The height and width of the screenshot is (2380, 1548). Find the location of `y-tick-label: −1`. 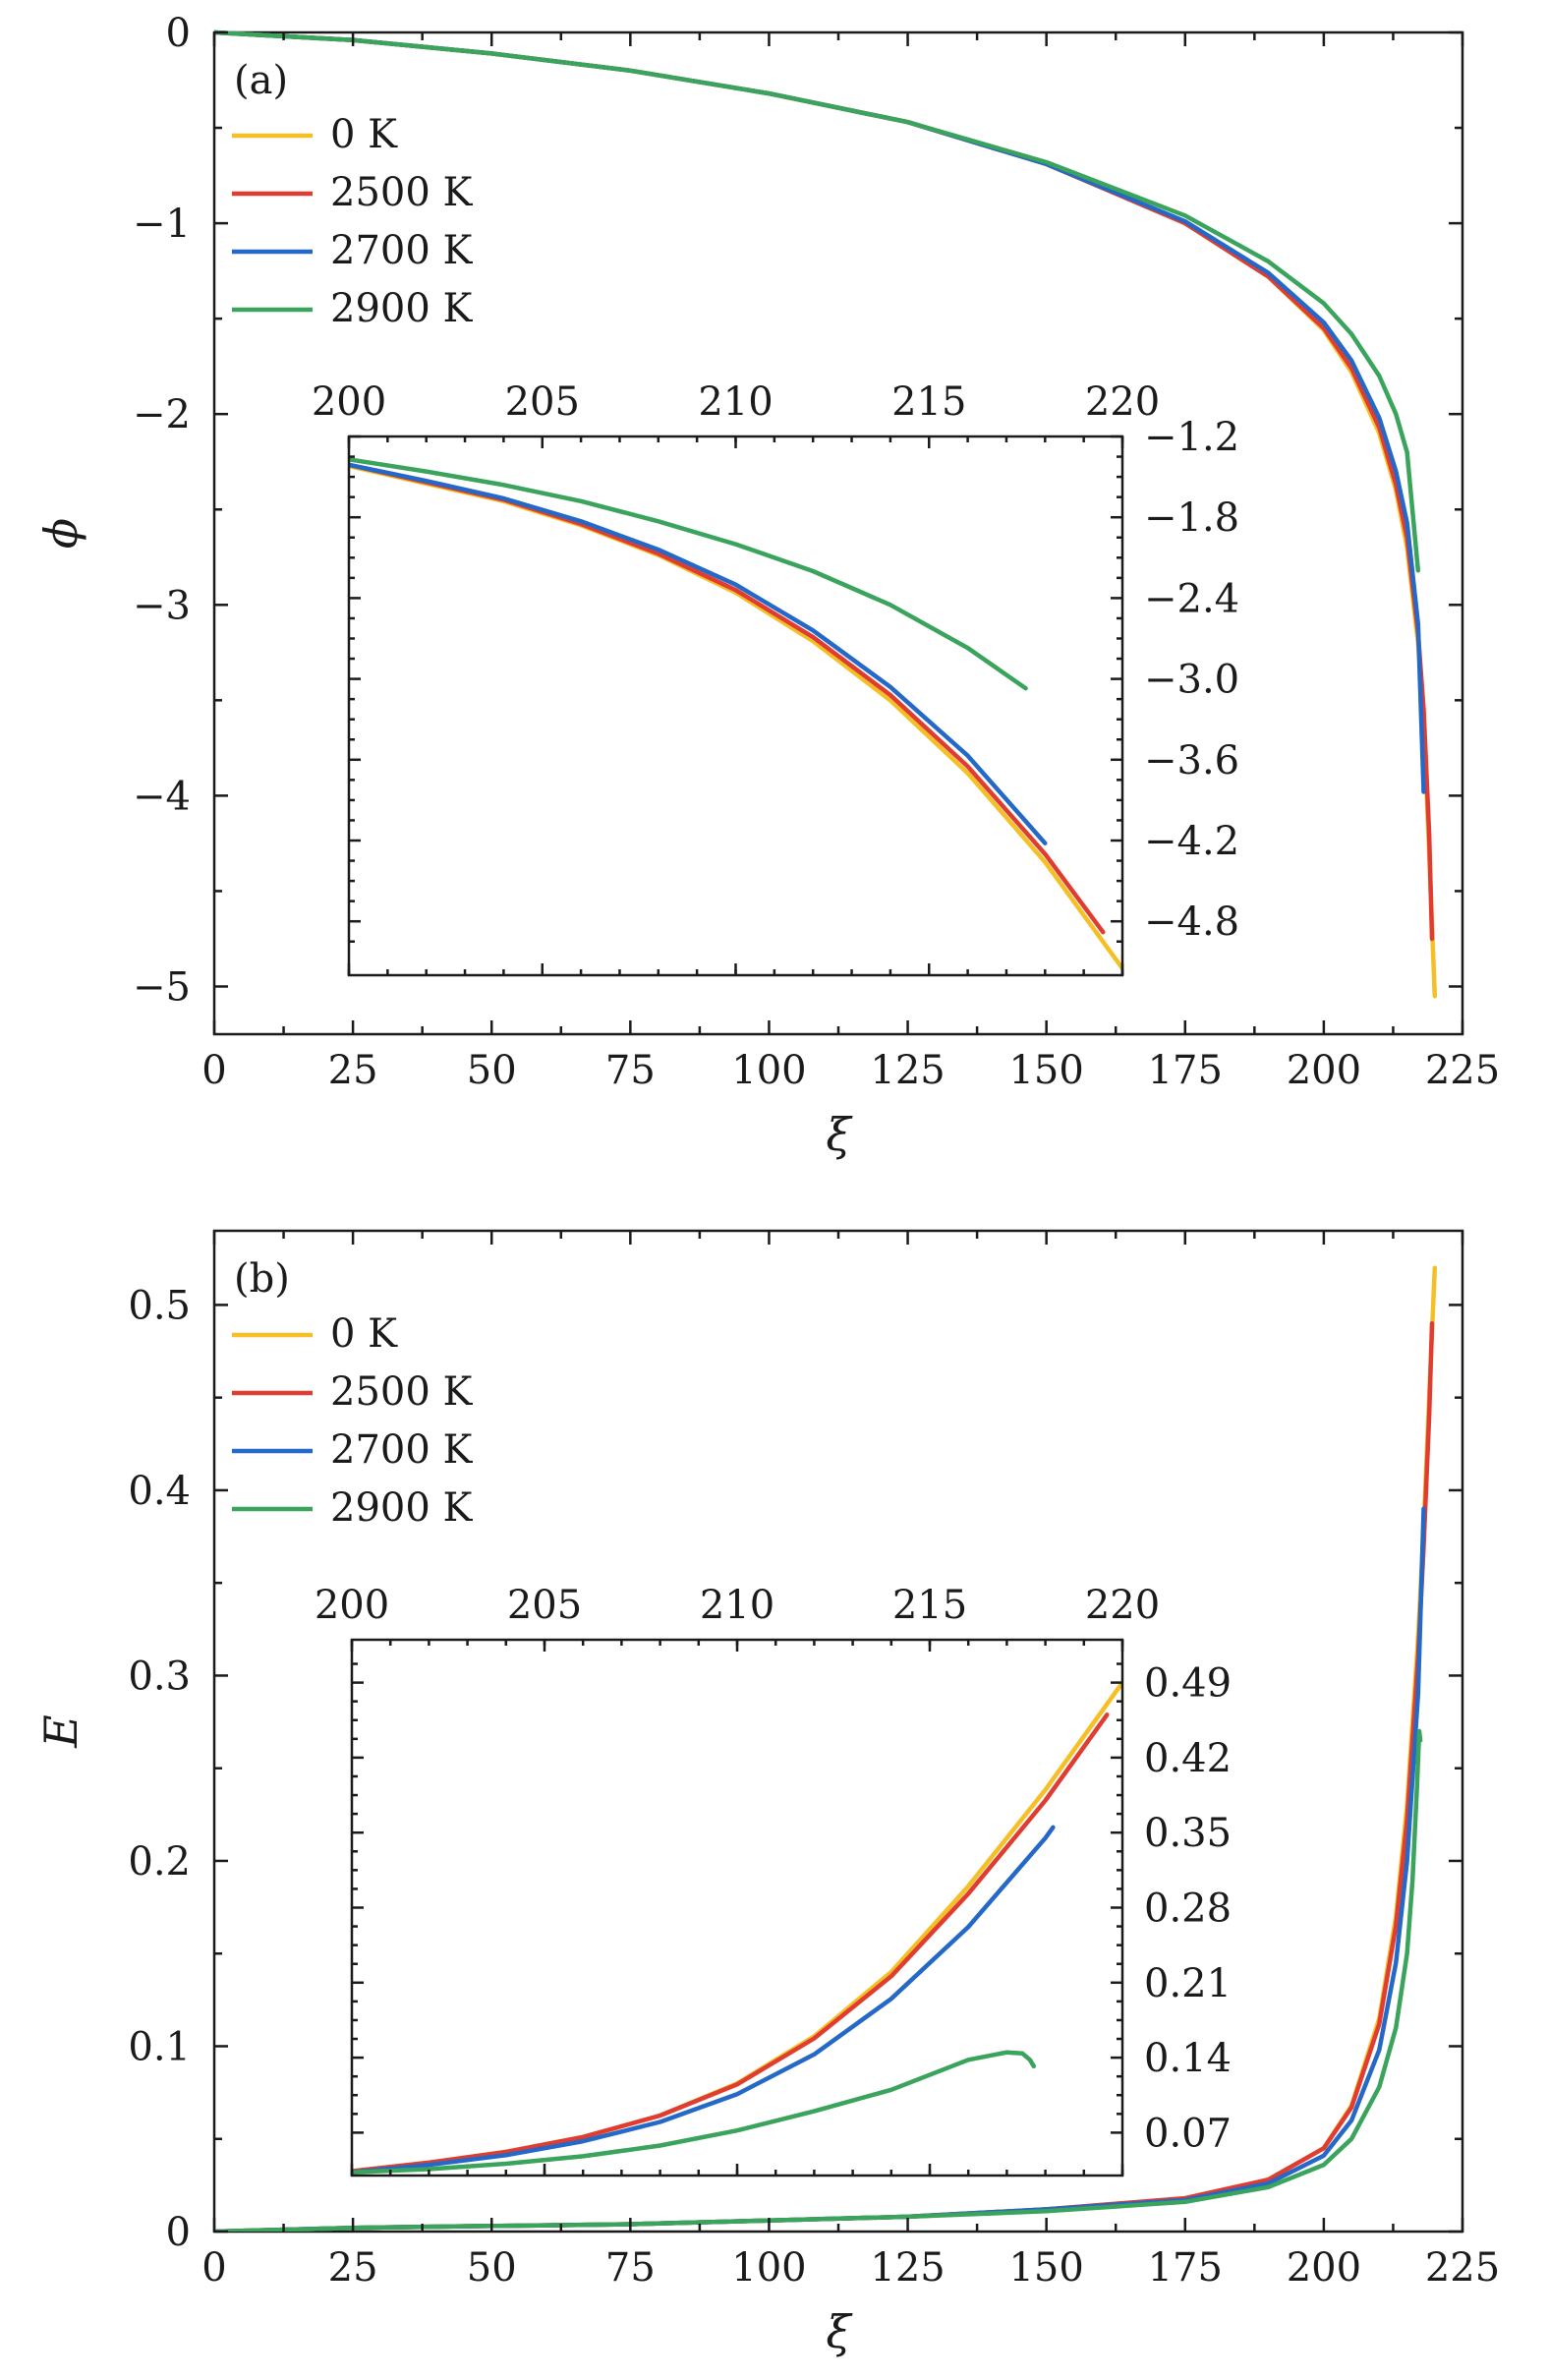

y-tick-label: −1 is located at coordinates (162, 224).